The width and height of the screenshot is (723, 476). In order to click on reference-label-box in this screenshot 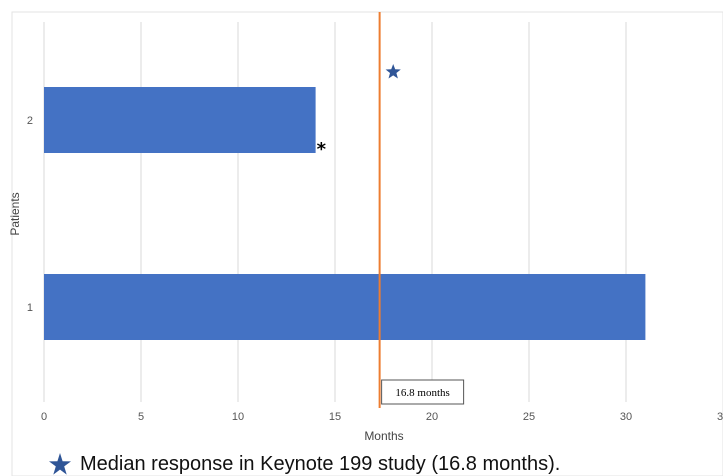, I will do `click(423, 392)`.